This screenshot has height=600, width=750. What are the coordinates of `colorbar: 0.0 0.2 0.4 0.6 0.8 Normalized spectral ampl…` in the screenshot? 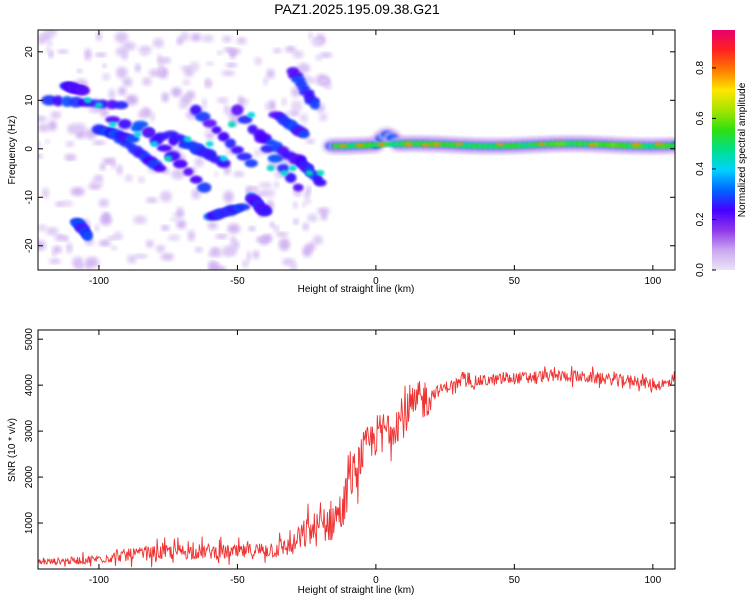 It's located at (721, 153).